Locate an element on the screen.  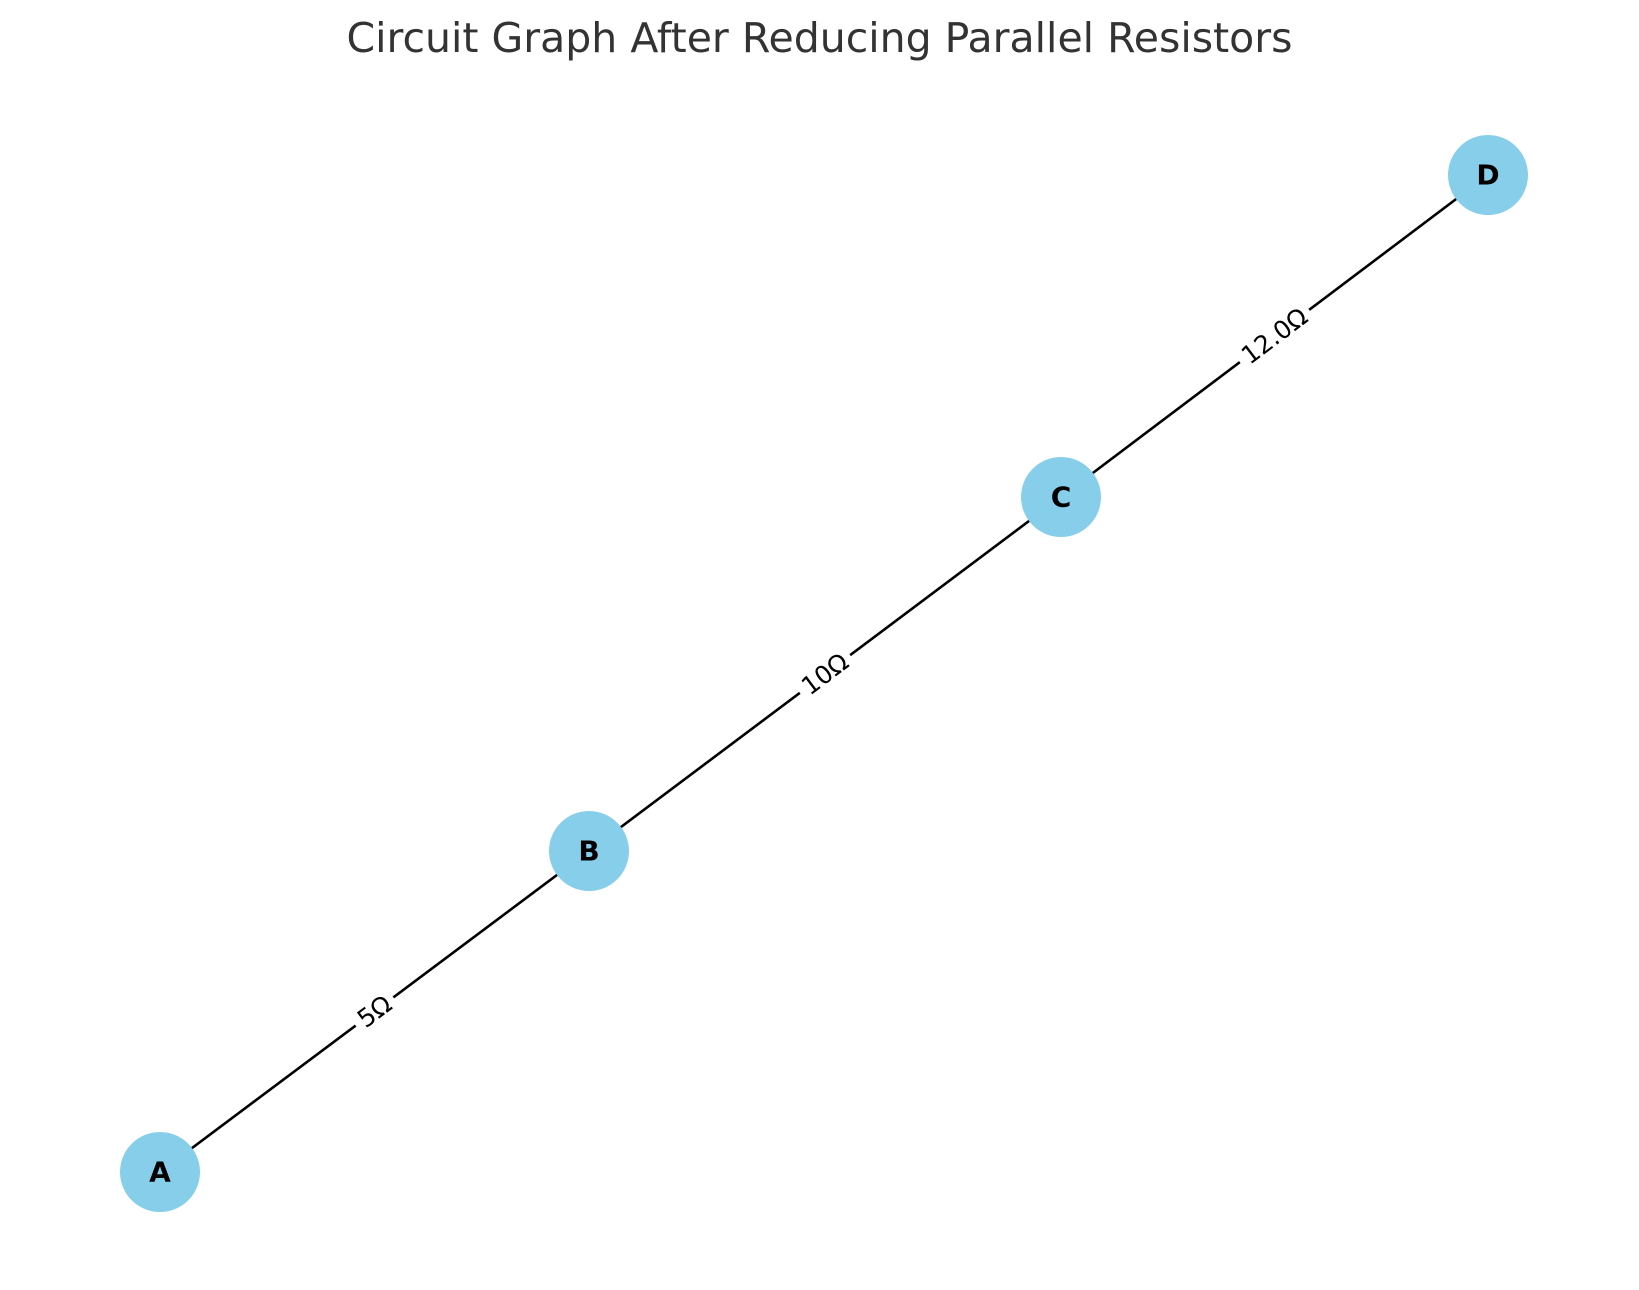
node-label-a: A is located at coordinates (160, 1172).